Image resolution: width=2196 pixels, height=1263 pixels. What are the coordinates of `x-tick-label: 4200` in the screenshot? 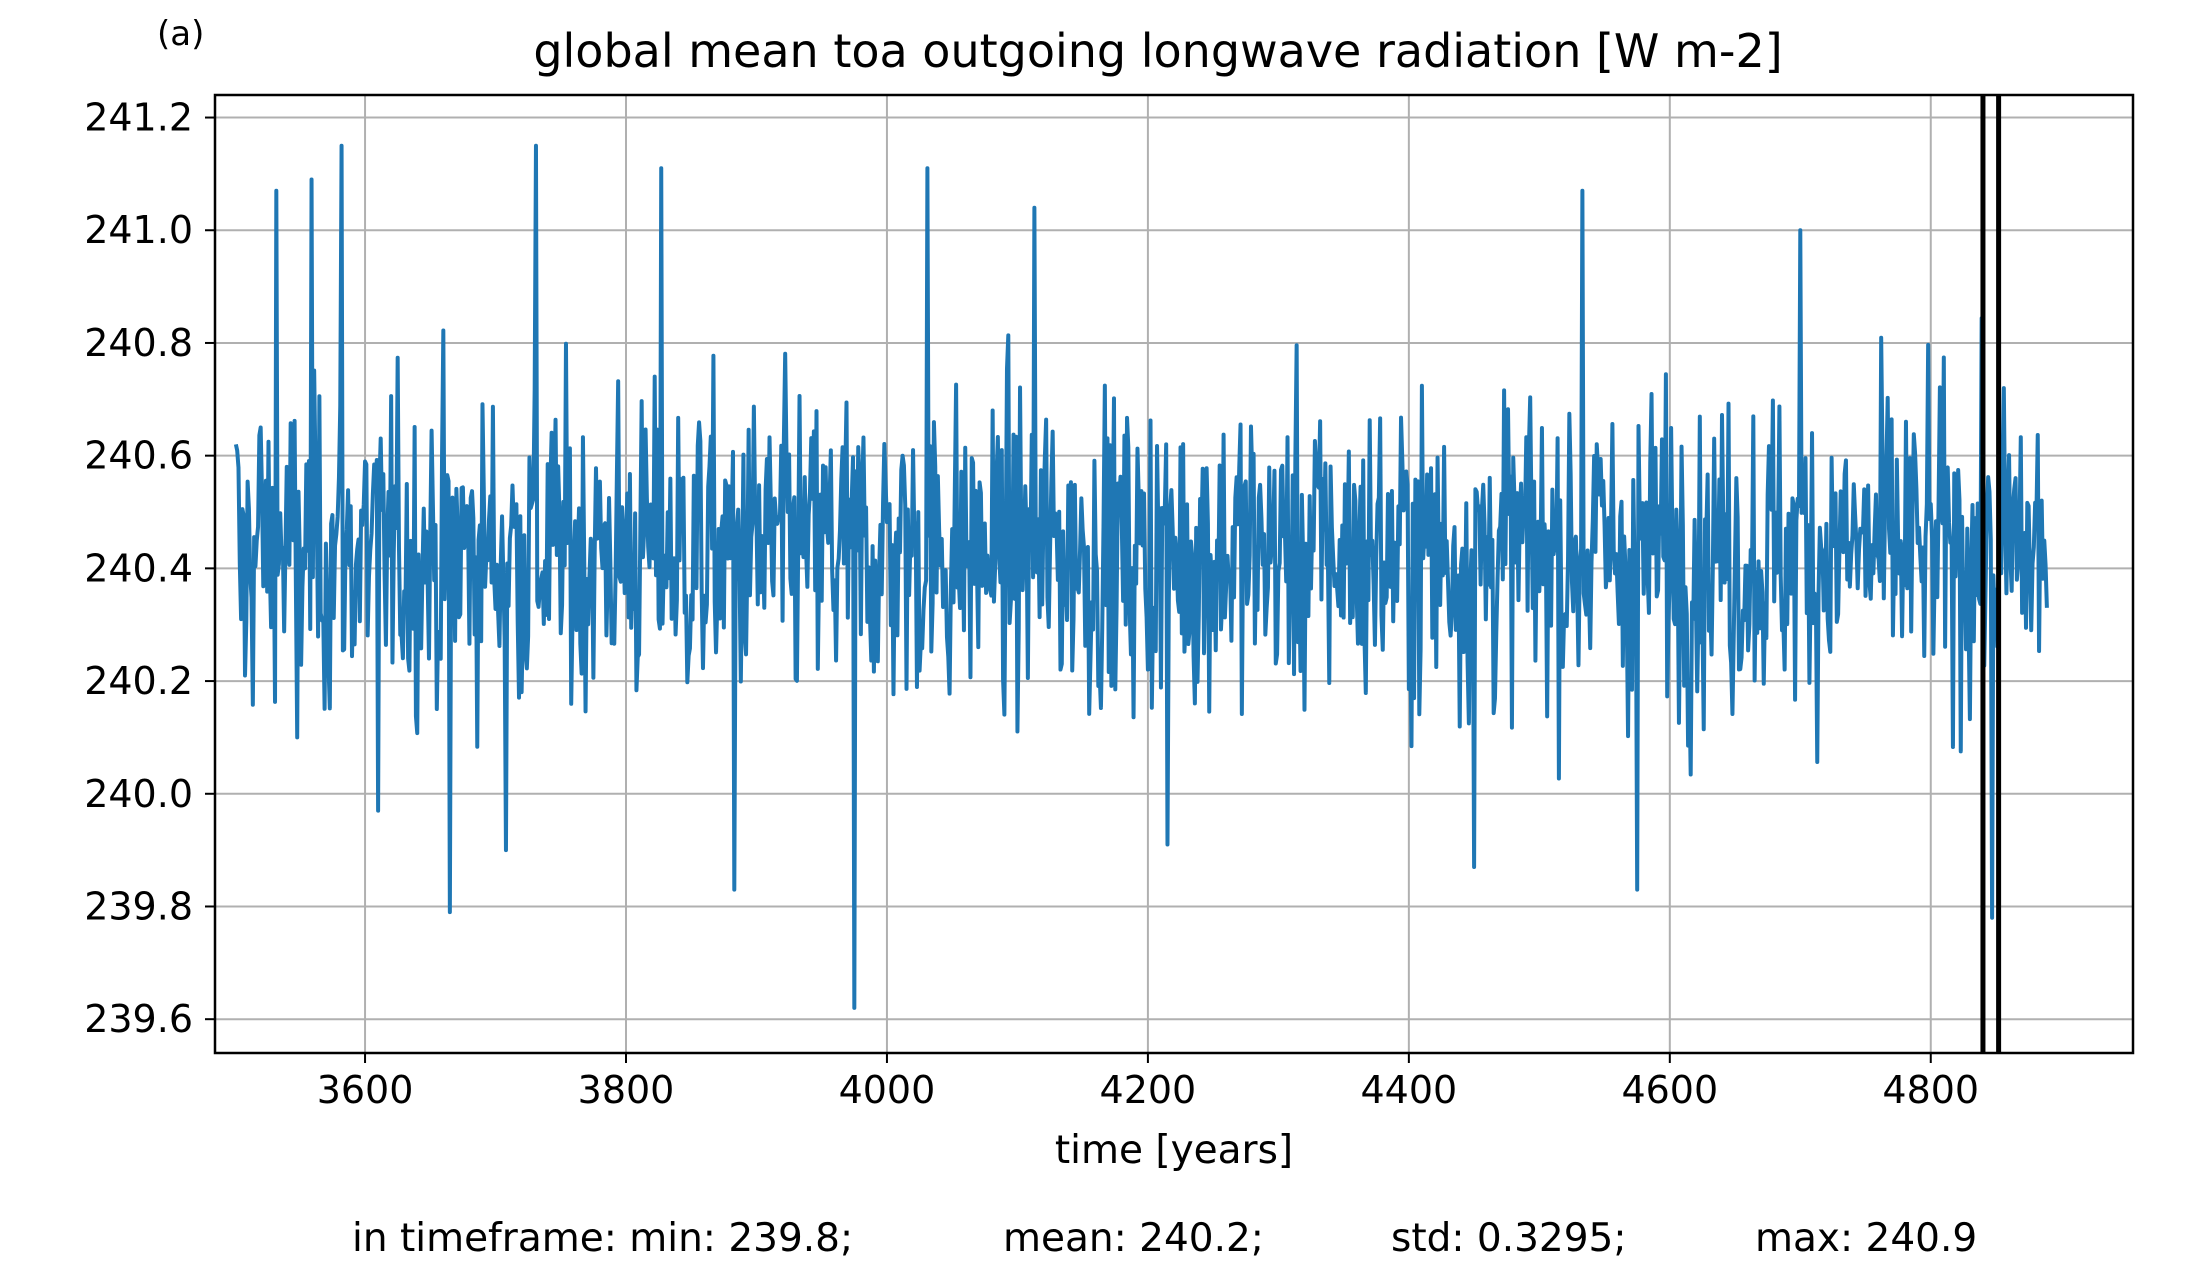 It's located at (1148, 1090).